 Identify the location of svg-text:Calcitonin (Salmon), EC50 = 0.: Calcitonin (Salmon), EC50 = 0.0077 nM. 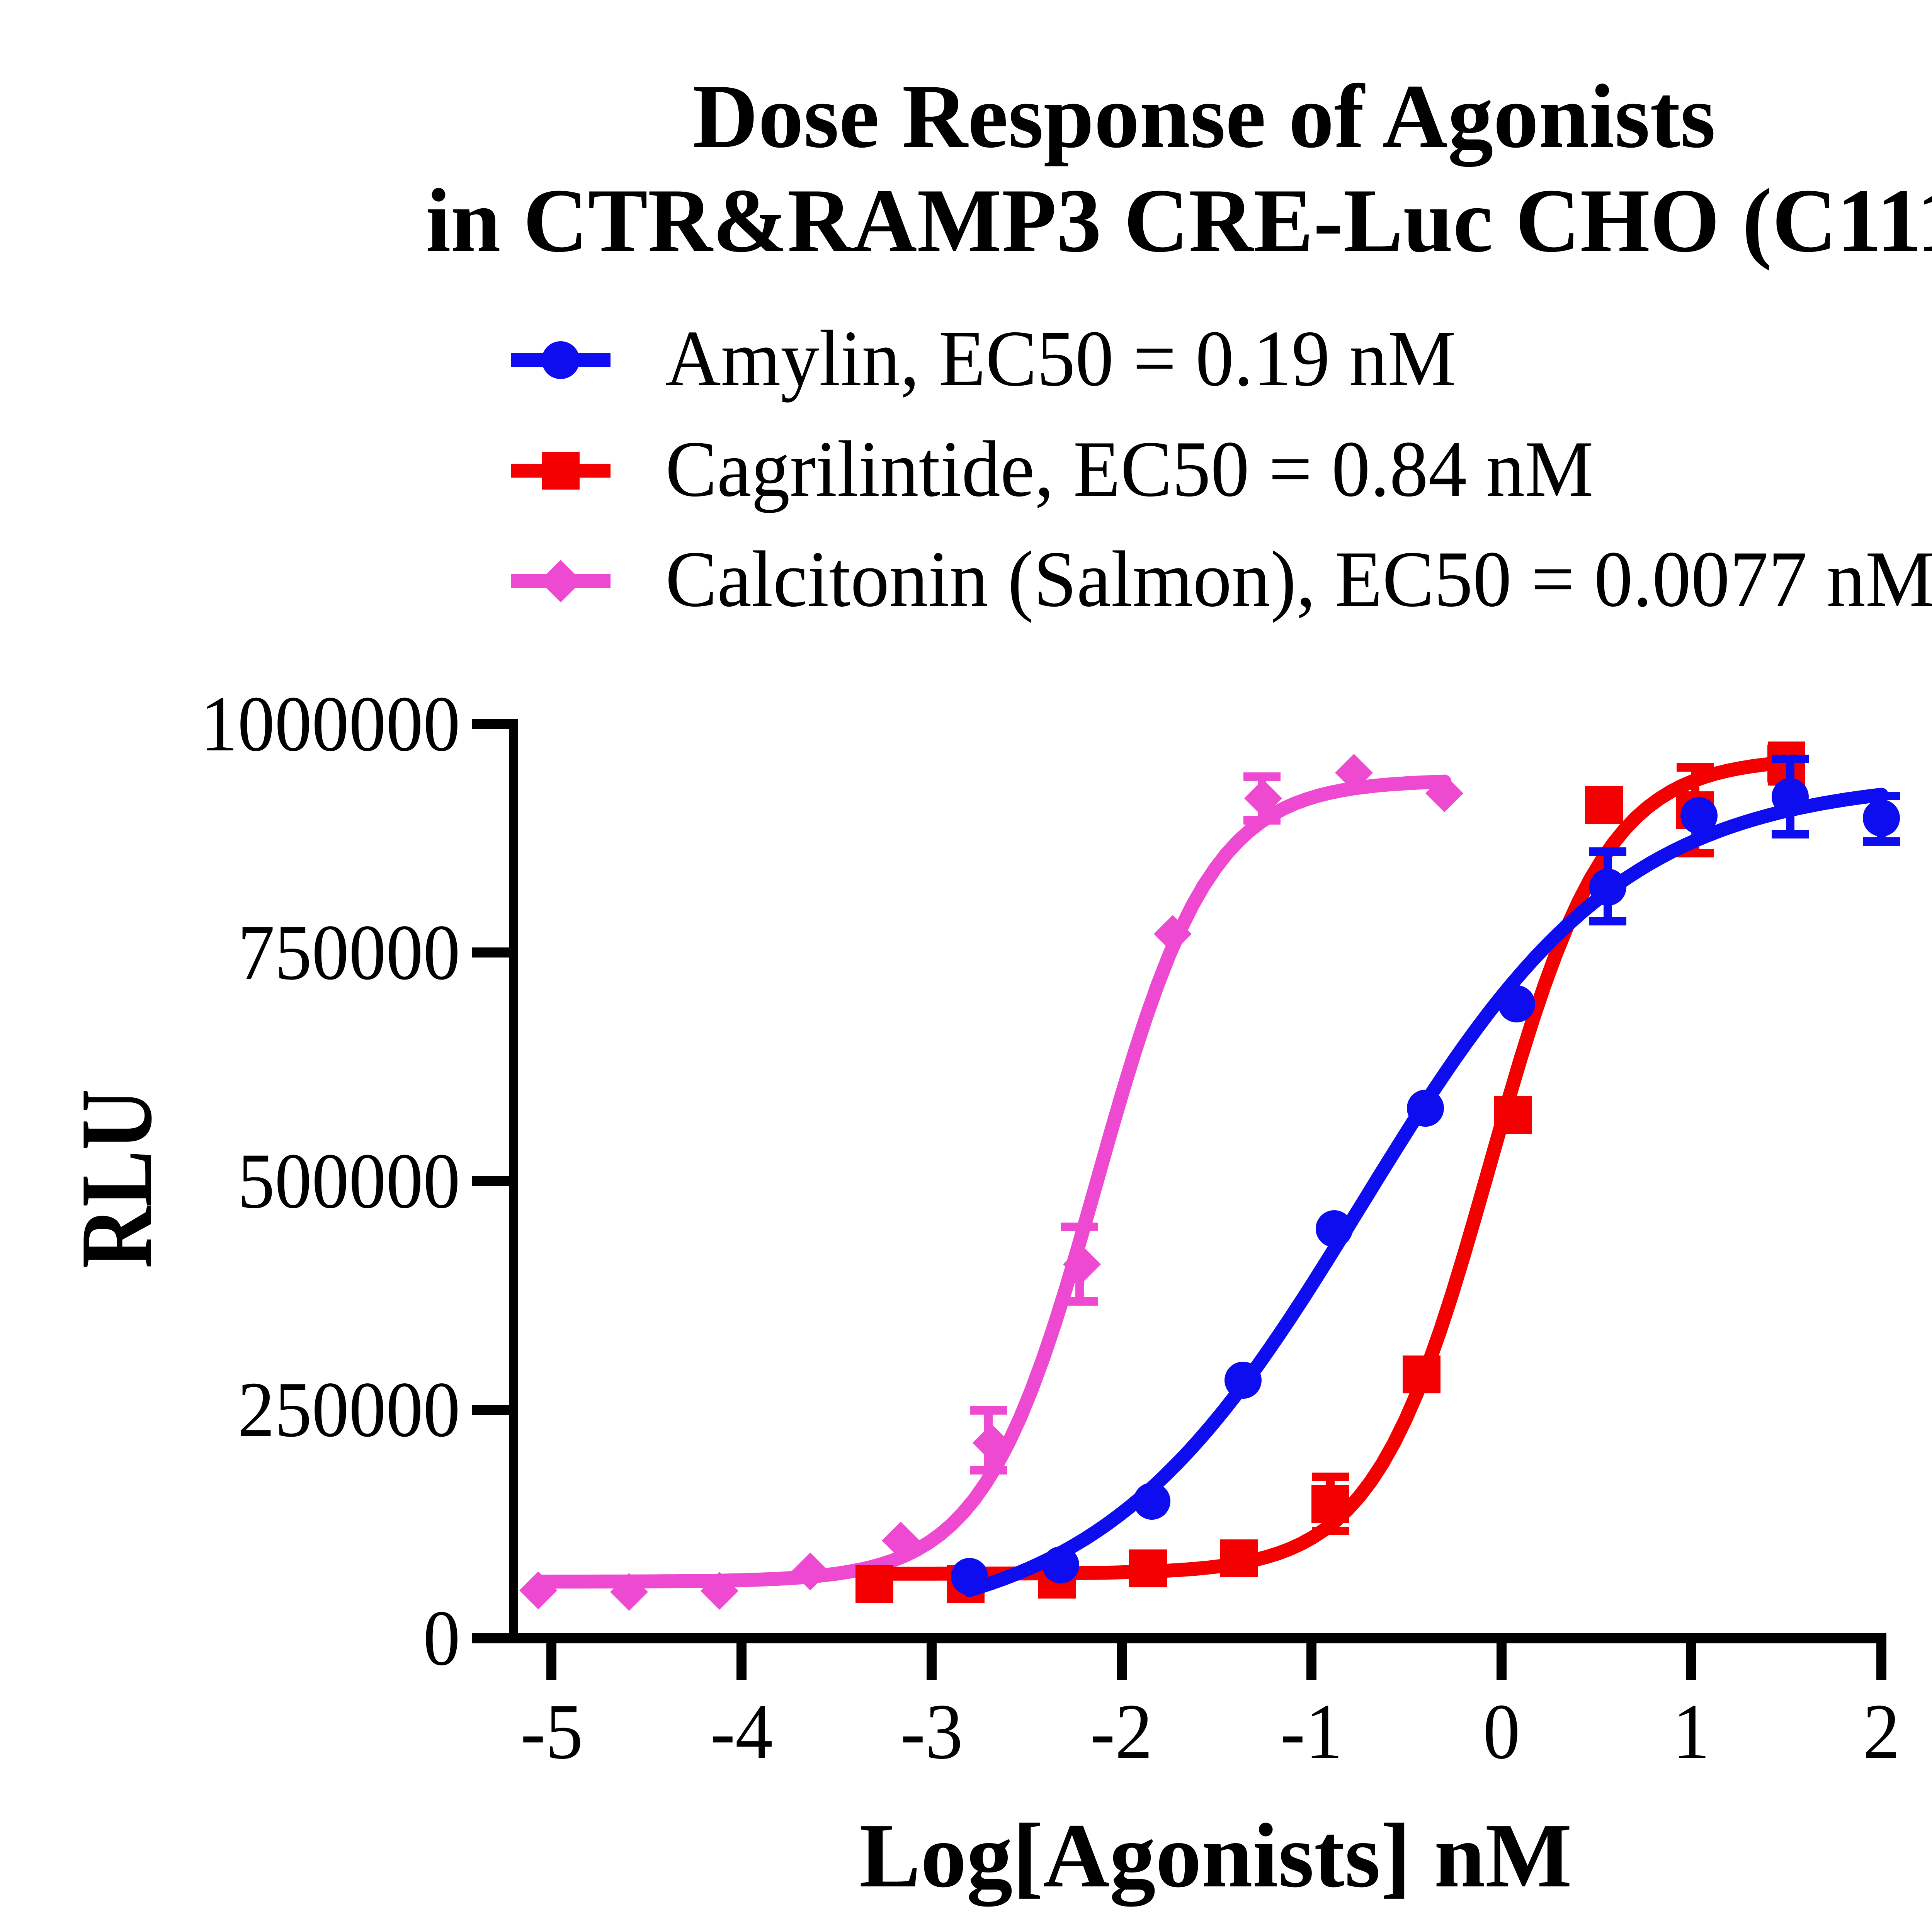
(1298, 579).